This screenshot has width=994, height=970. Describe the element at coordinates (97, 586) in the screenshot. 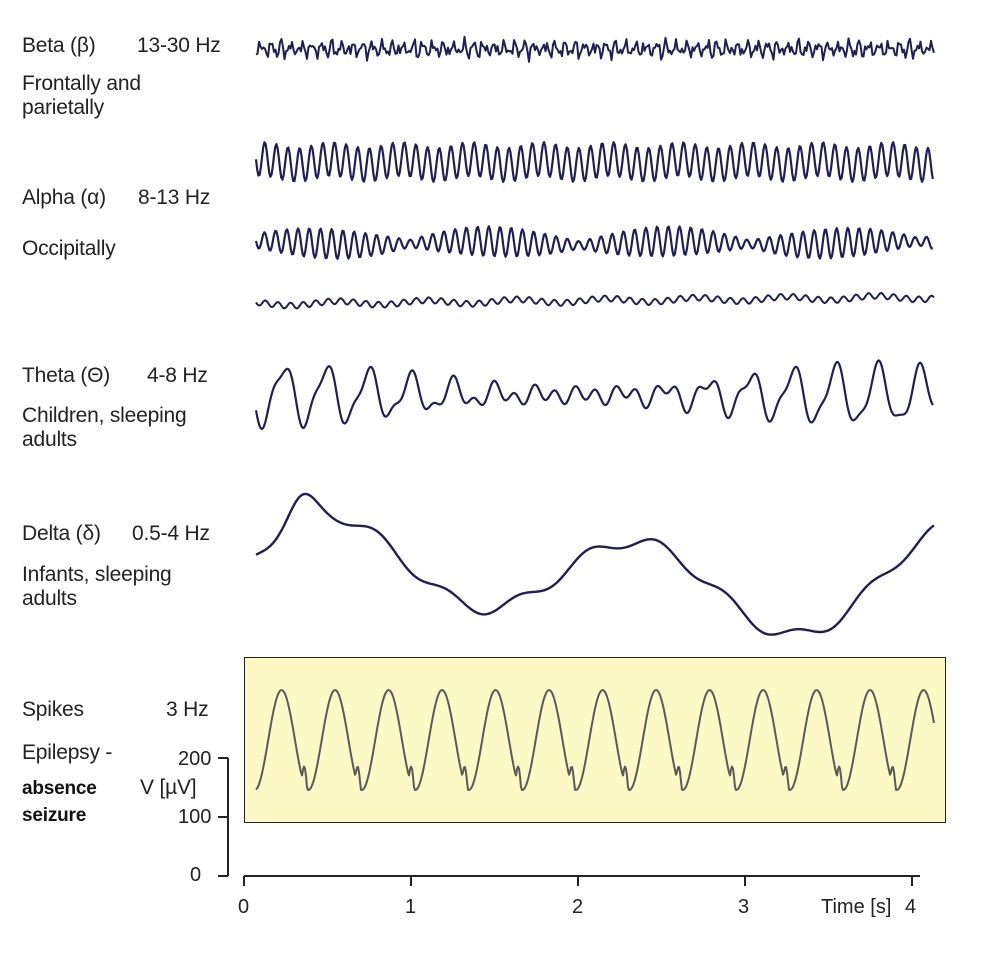

I see `delta-location: Infants, sleeping adults` at that location.